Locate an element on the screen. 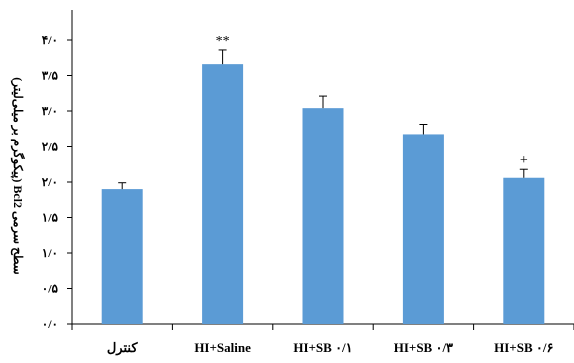  x-tick-label: کنترل is located at coordinates (122, 348).